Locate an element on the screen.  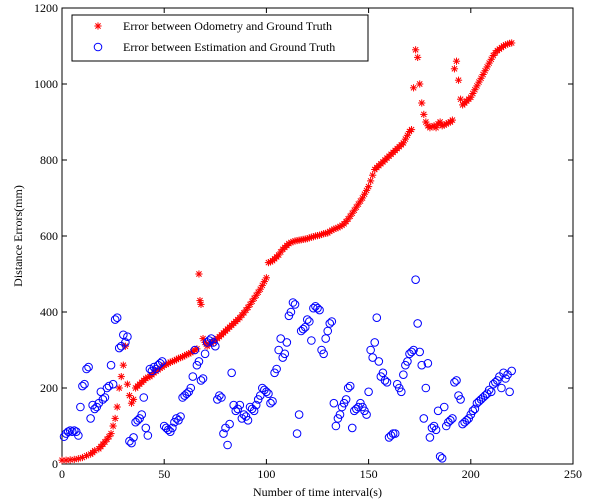
y-tick-label: 0 is located at coordinates (55, 464).